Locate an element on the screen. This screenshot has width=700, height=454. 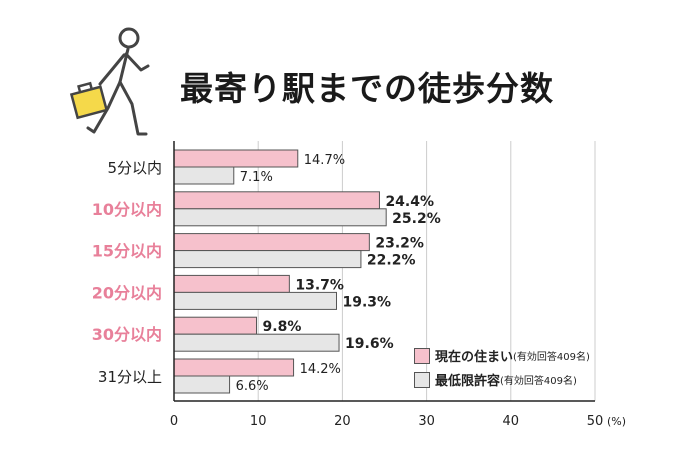
walking-person-with-briefcase-icon is located at coordinates (109, 81).